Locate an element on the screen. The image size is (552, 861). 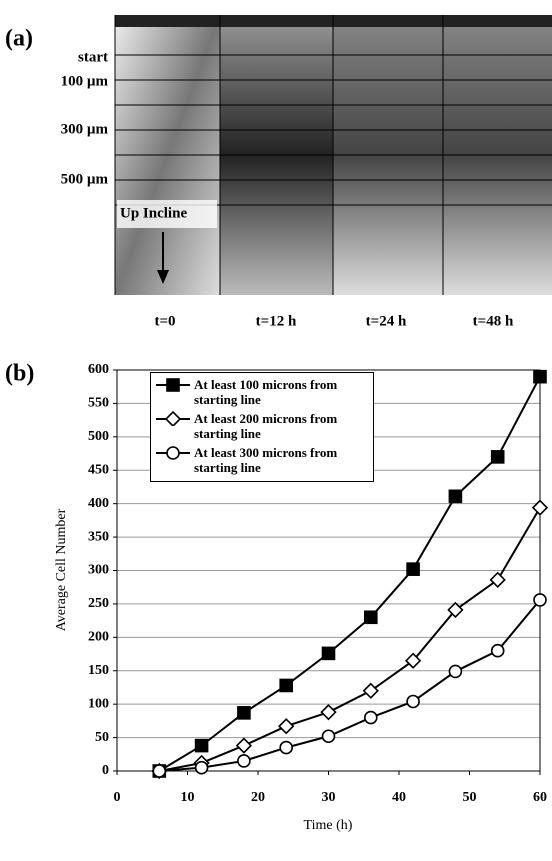
y-tick-label: 550 is located at coordinates (98, 403).